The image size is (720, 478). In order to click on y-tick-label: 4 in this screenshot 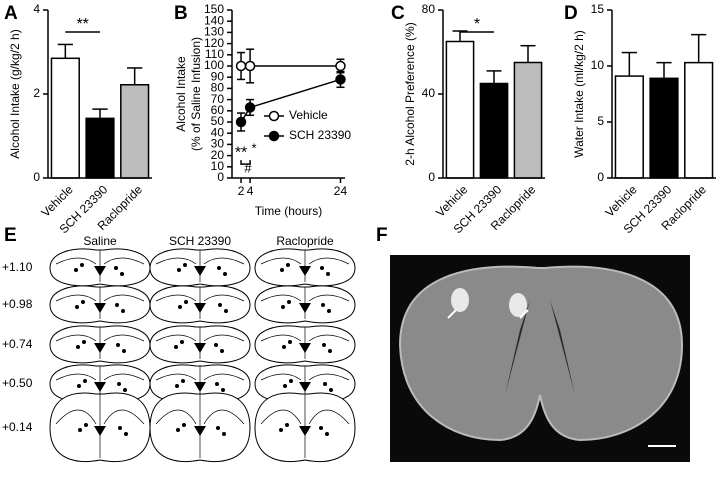, I will do `click(36, 9)`.